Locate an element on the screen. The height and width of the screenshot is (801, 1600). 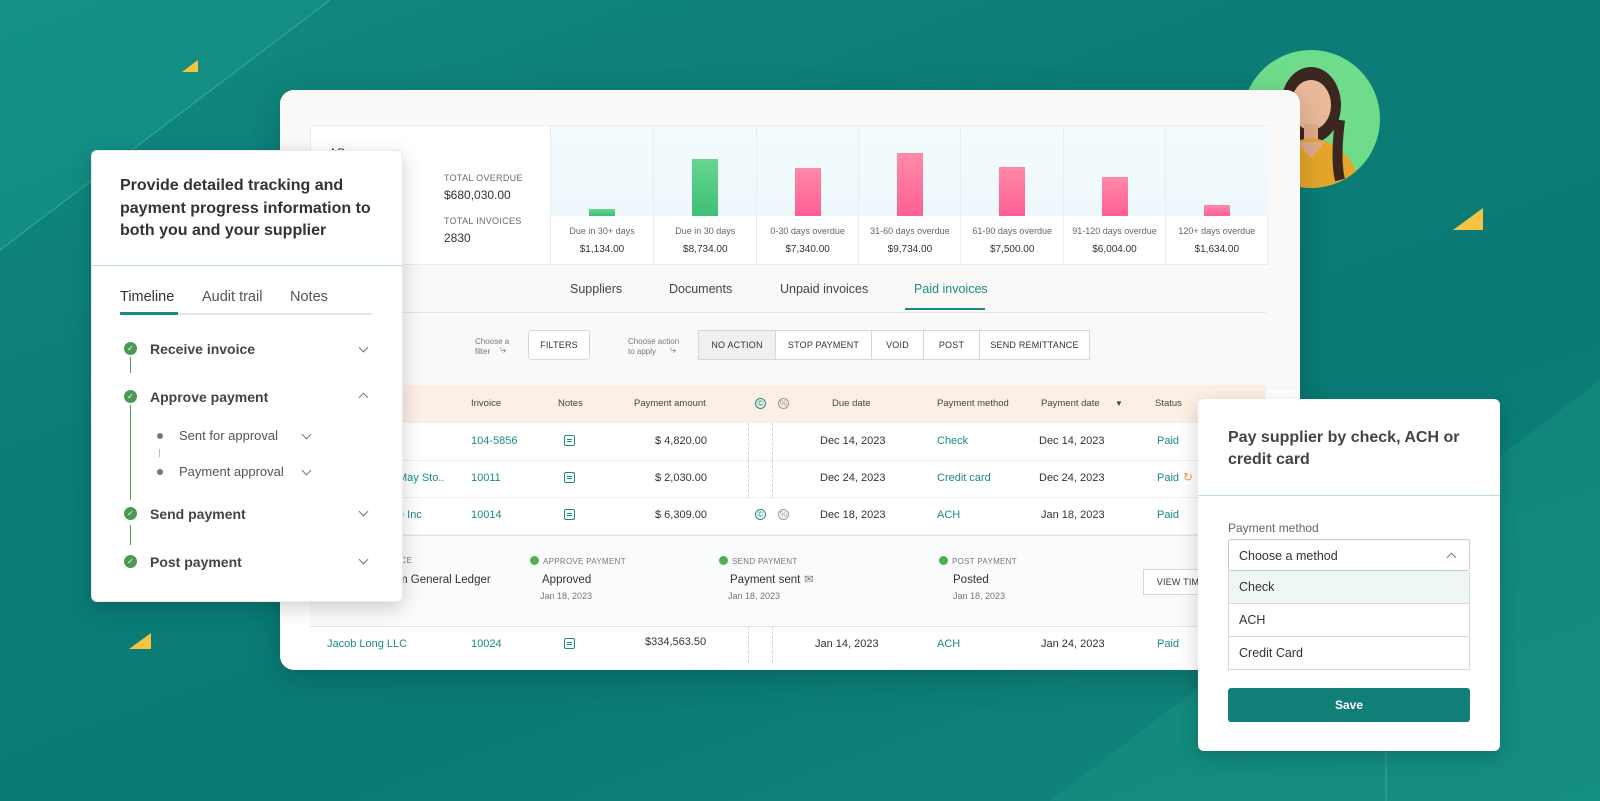
active-tab-underline is located at coordinates (149, 313).